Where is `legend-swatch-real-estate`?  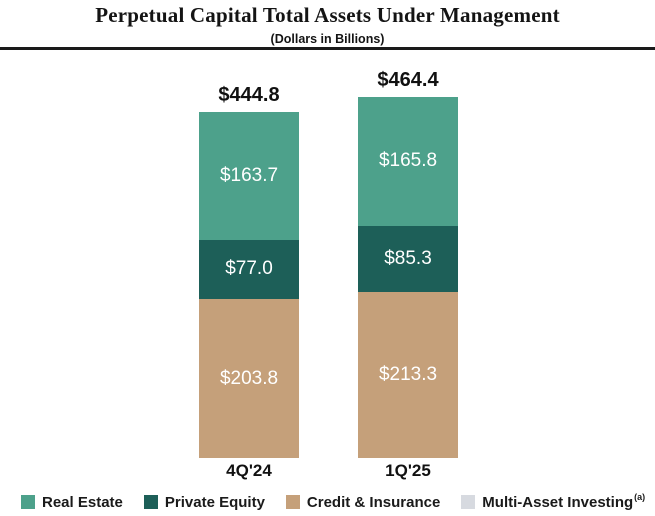 legend-swatch-real-estate is located at coordinates (28, 502).